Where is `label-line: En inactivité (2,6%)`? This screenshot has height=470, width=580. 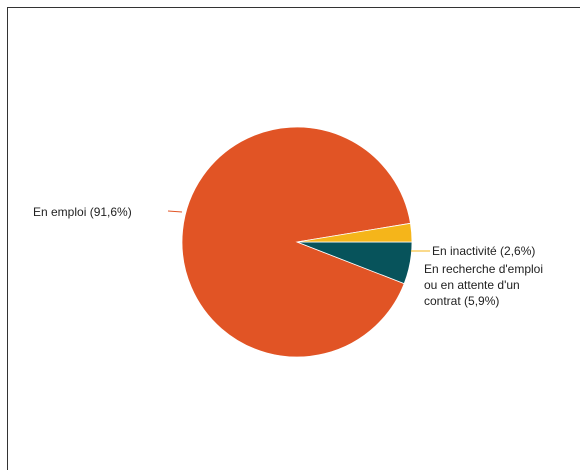
label-line: En inactivité (2,6%) is located at coordinates (483, 251).